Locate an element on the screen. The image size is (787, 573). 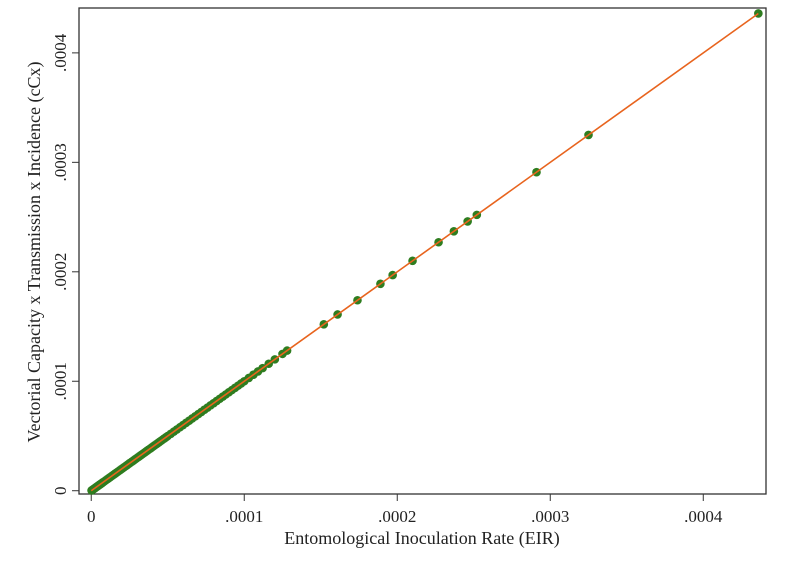
x-tick-label: 0 is located at coordinates (91, 516).